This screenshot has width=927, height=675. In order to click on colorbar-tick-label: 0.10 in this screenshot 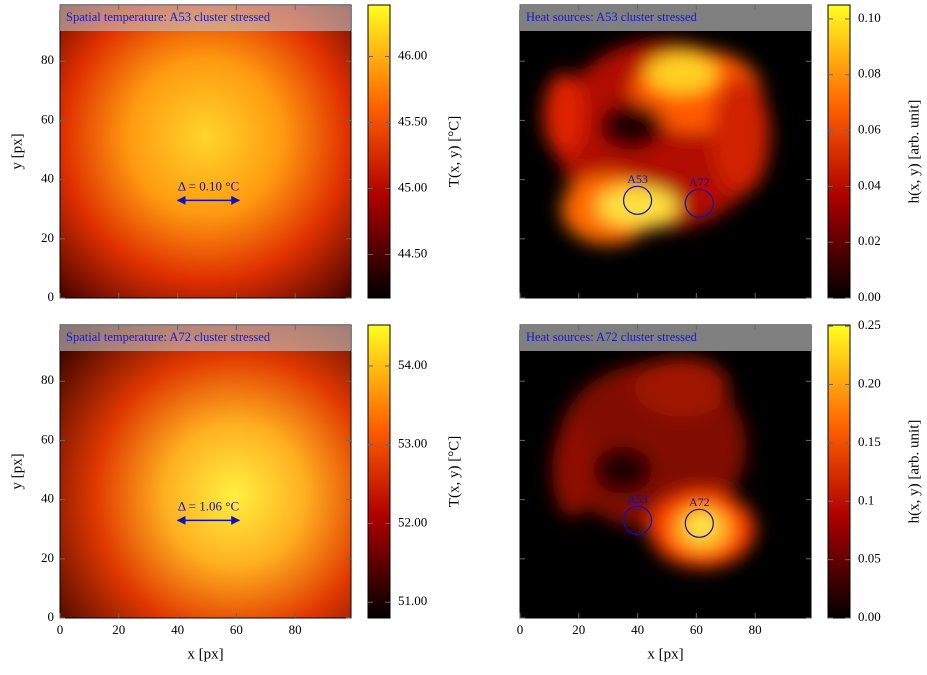, I will do `click(869, 17)`.